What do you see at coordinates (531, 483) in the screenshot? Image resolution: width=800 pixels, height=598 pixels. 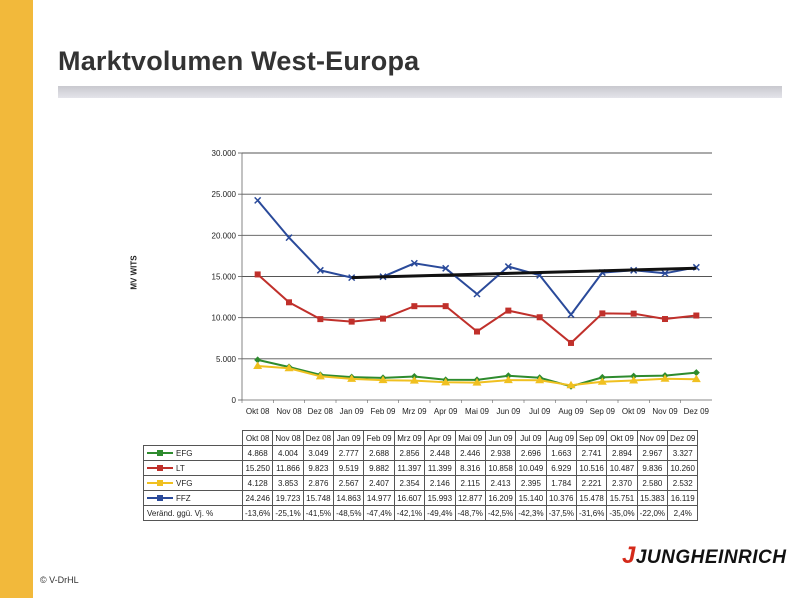 I see `table-cell: 2.395` at bounding box center [531, 483].